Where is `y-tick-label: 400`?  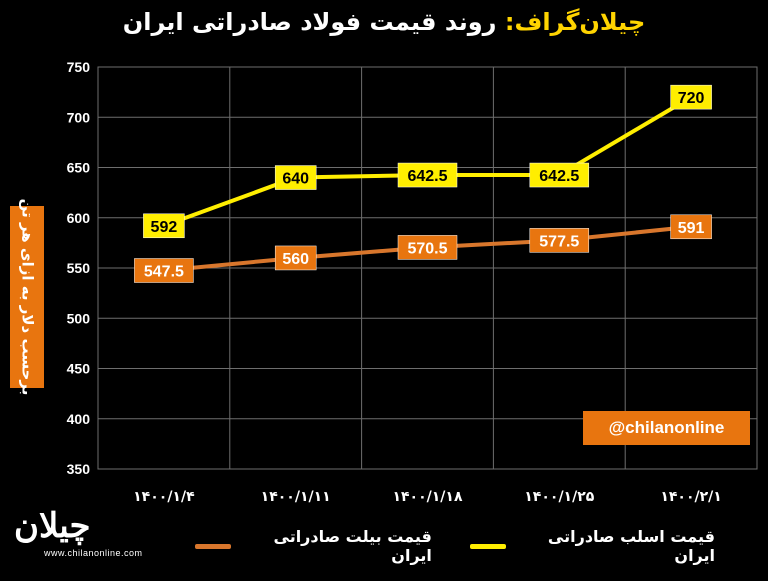 y-tick-label: 400 is located at coordinates (79, 419).